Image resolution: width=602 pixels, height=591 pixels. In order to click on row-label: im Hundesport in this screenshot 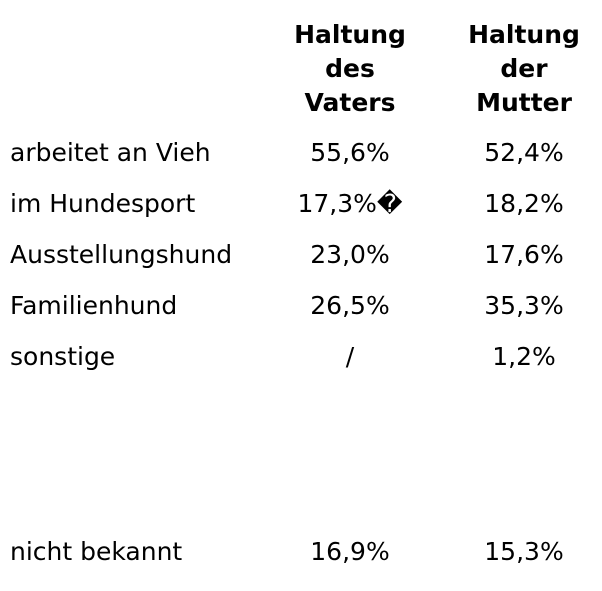, I will do `click(103, 203)`.